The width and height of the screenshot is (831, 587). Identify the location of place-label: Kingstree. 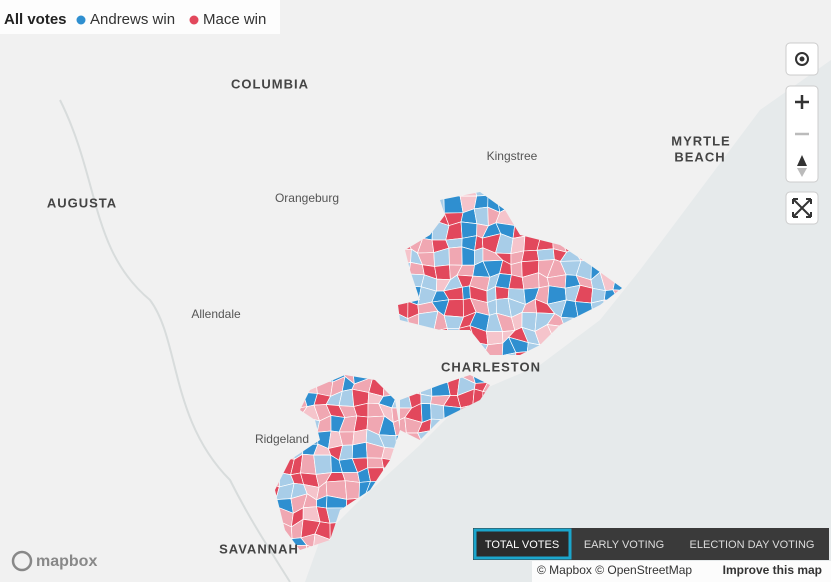
(512, 156).